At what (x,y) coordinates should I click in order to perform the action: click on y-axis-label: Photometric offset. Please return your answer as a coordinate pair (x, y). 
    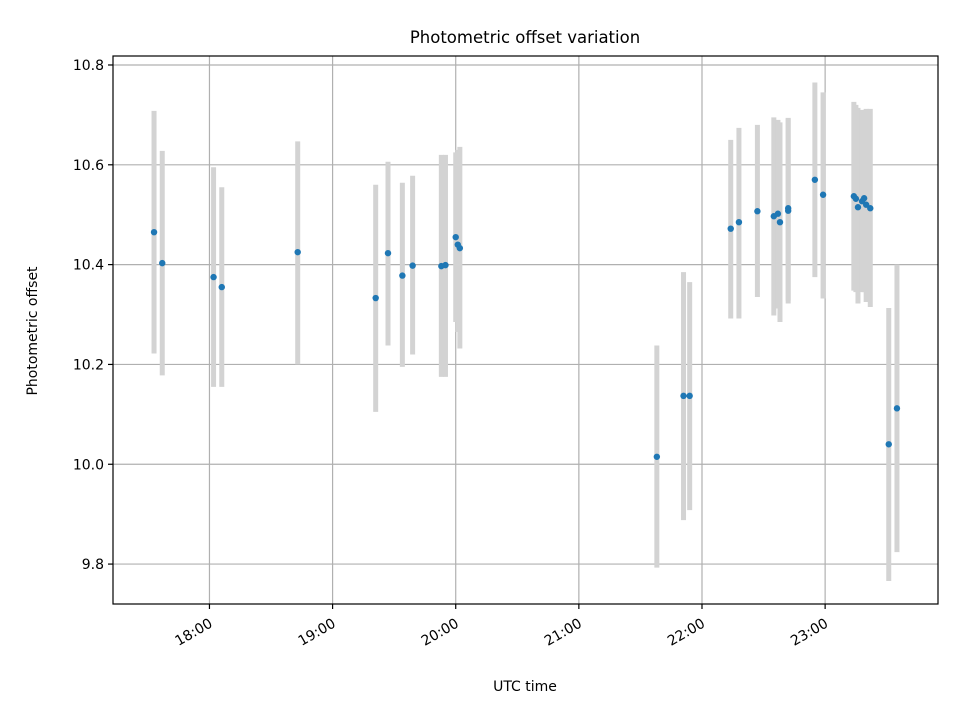
    Looking at the image, I should click on (33, 331).